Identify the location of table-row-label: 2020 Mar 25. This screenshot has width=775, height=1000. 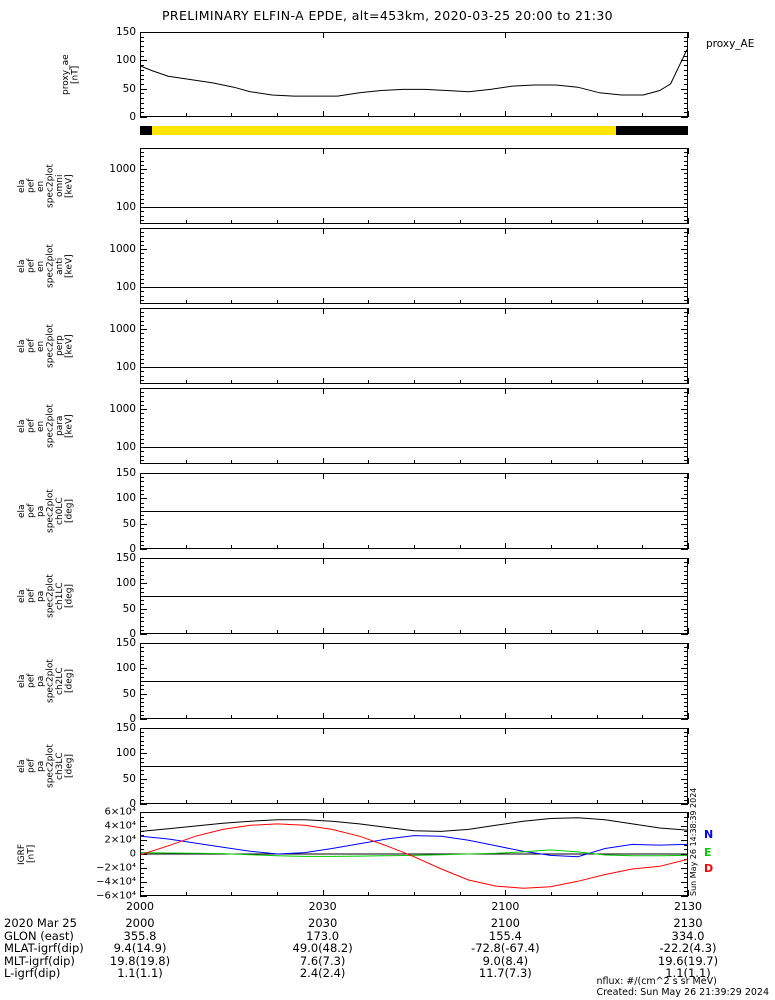
(40, 923).